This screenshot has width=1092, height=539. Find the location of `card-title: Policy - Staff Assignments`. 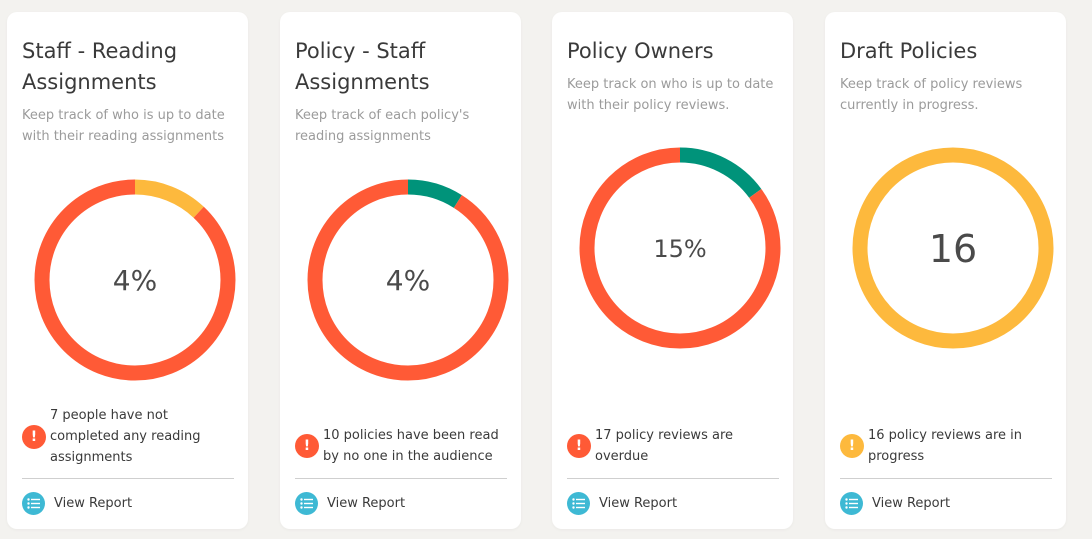

card-title: Policy - Staff Assignments is located at coordinates (362, 66).